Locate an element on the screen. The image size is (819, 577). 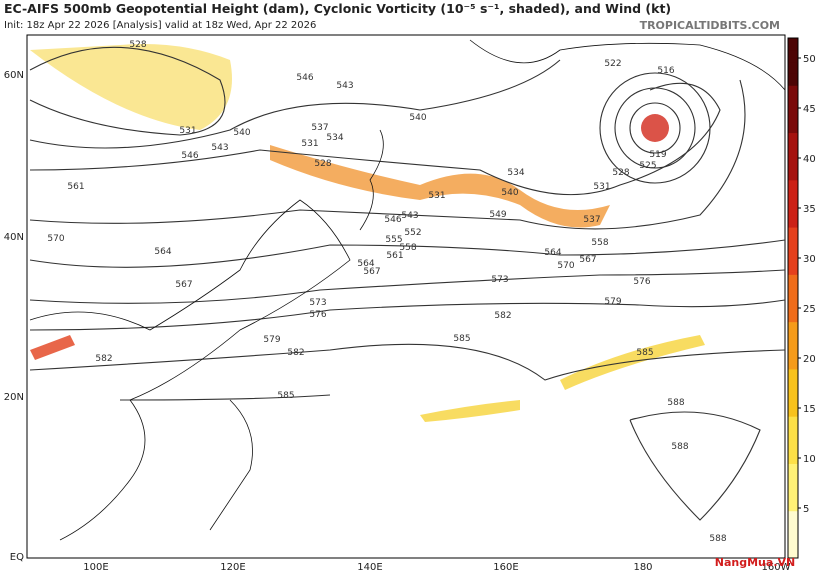
colorbar-tick-label: 25 is located at coordinates (809, 309).